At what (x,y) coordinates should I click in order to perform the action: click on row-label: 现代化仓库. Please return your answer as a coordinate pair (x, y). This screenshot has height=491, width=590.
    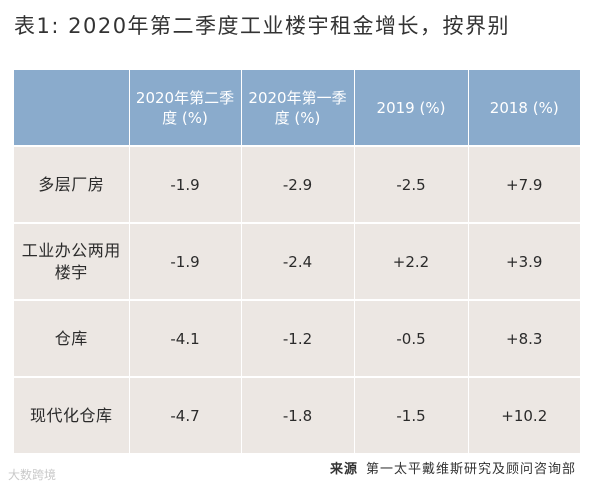
    Looking at the image, I should click on (72, 414).